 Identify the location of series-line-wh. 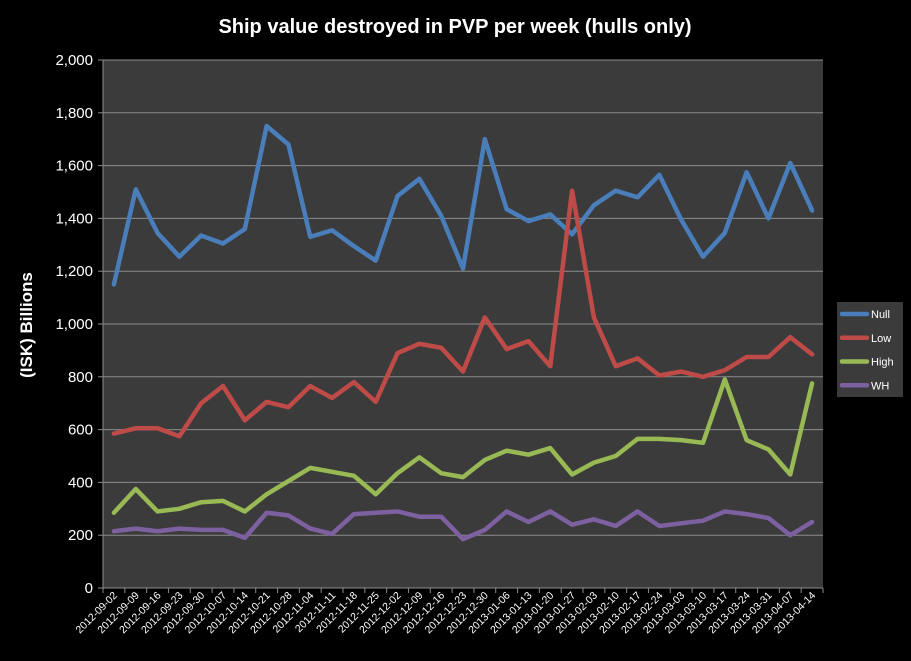
(463, 525).